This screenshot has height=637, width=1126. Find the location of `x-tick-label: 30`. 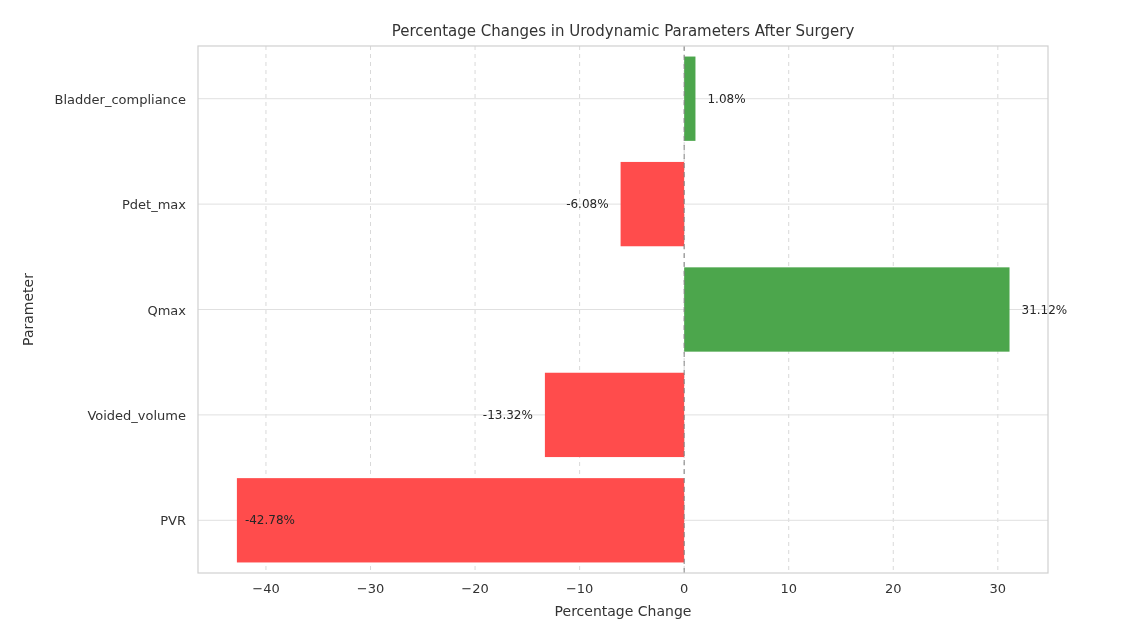

x-tick-label: 30 is located at coordinates (998, 588).